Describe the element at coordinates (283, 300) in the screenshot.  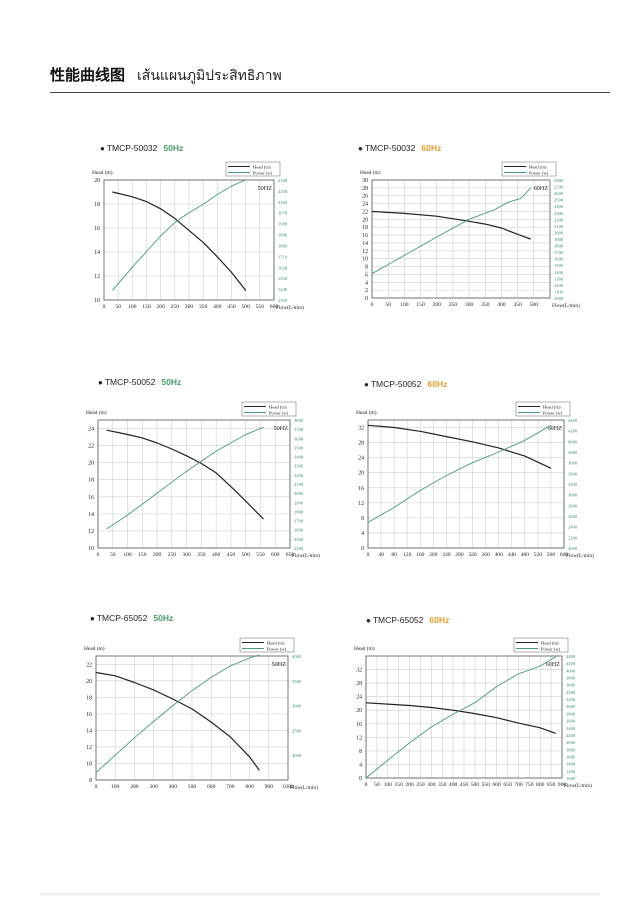
I see `y2-tick-label: 1350` at that location.